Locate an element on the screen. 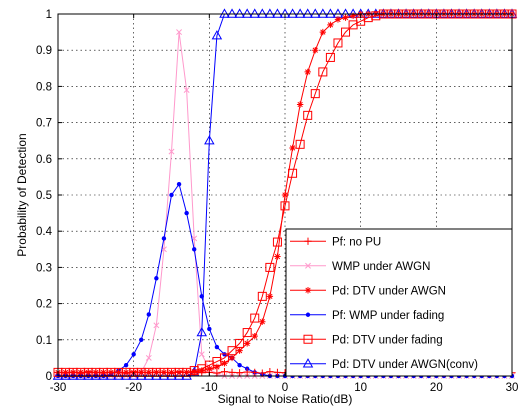  x-tick-label: -20 is located at coordinates (133, 388).